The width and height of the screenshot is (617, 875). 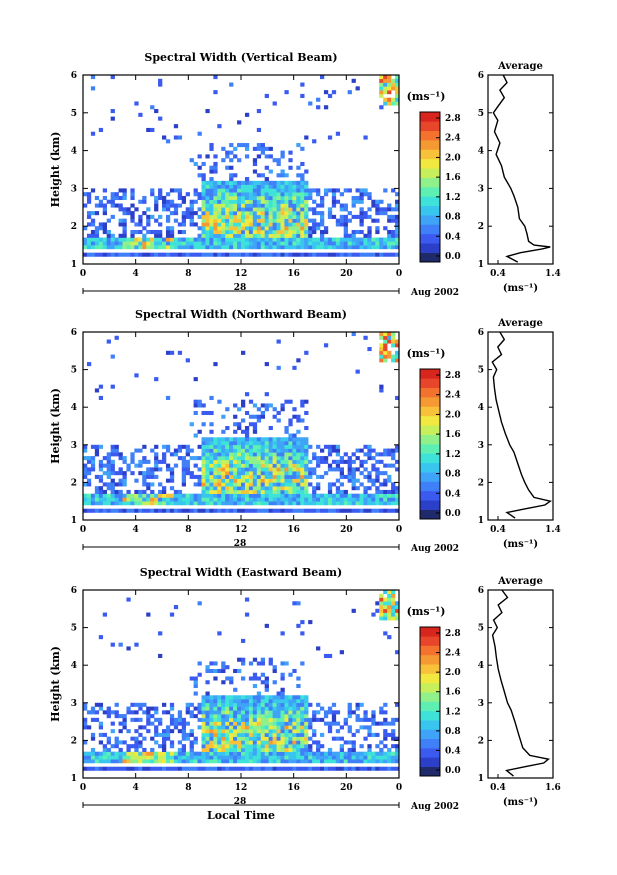 I want to click on y-tick-label: 5, so click(x=74, y=371).